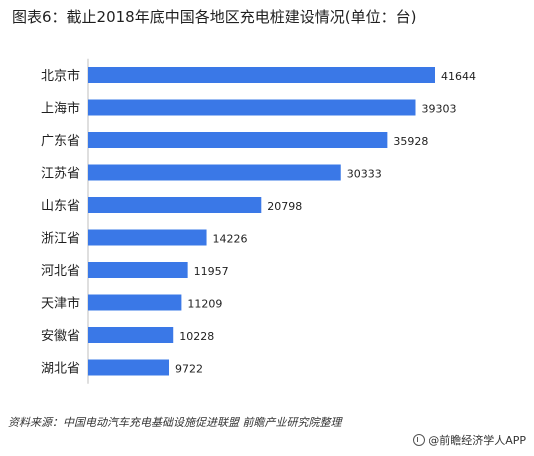 The width and height of the screenshot is (534, 456). Describe the element at coordinates (60, 271) in the screenshot. I see `category-label-7: 河北省` at that location.